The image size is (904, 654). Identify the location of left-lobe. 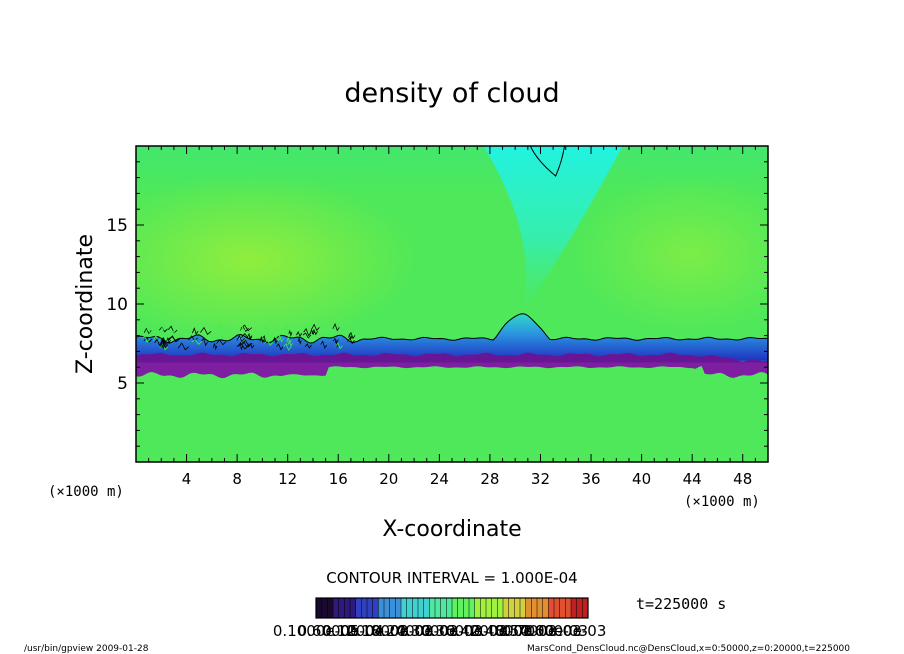
(278, 260).